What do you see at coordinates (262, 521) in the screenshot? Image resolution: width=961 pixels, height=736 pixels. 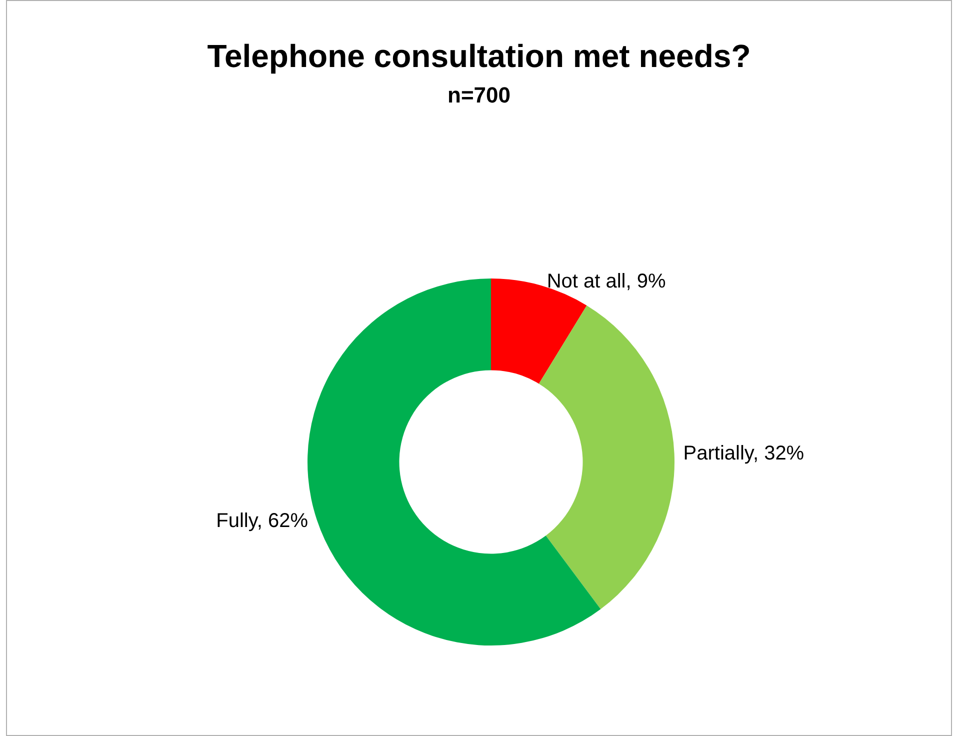 I see `slice-label: Fully, 62%` at bounding box center [262, 521].